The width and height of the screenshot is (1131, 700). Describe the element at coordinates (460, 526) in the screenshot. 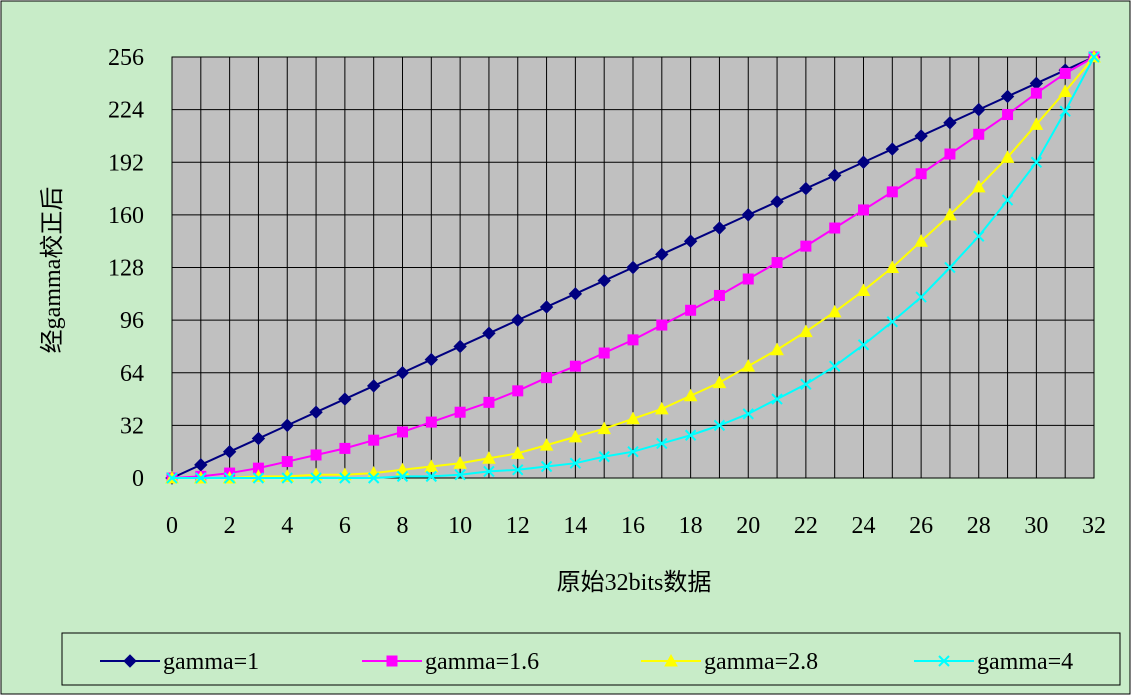

I see `x-tick-label: 10` at that location.